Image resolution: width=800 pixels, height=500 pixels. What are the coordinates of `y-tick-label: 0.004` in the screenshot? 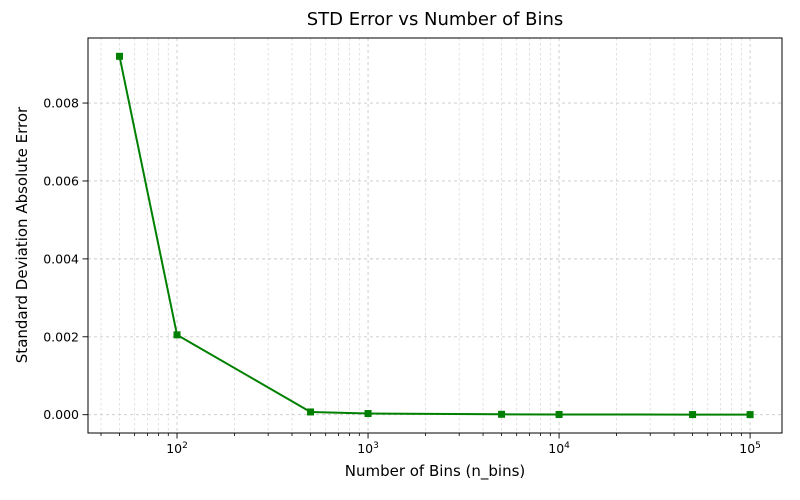 It's located at (61, 258).